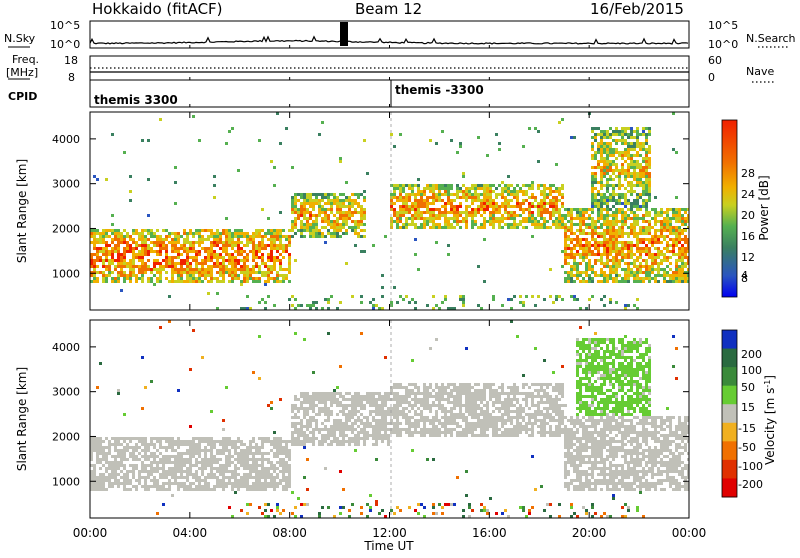 The image size is (800, 558). I want to click on power-cbar-tick: 20, so click(748, 215).